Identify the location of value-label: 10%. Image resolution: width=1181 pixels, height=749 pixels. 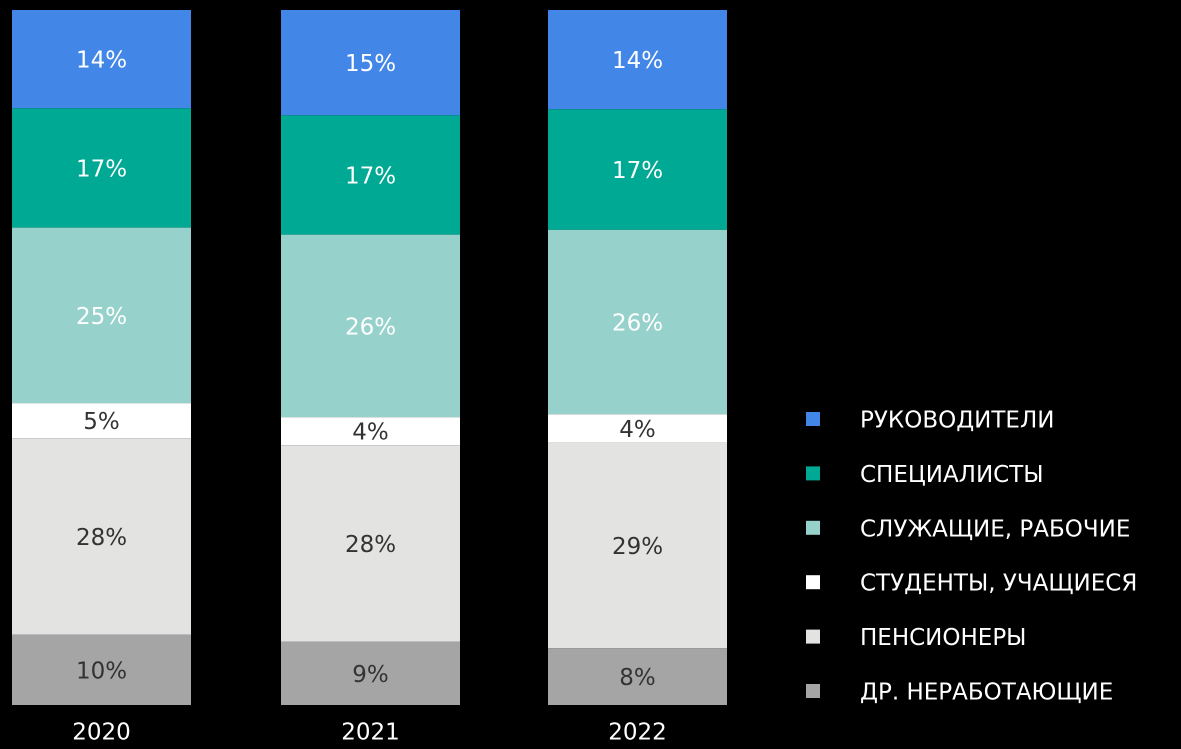
(101, 671).